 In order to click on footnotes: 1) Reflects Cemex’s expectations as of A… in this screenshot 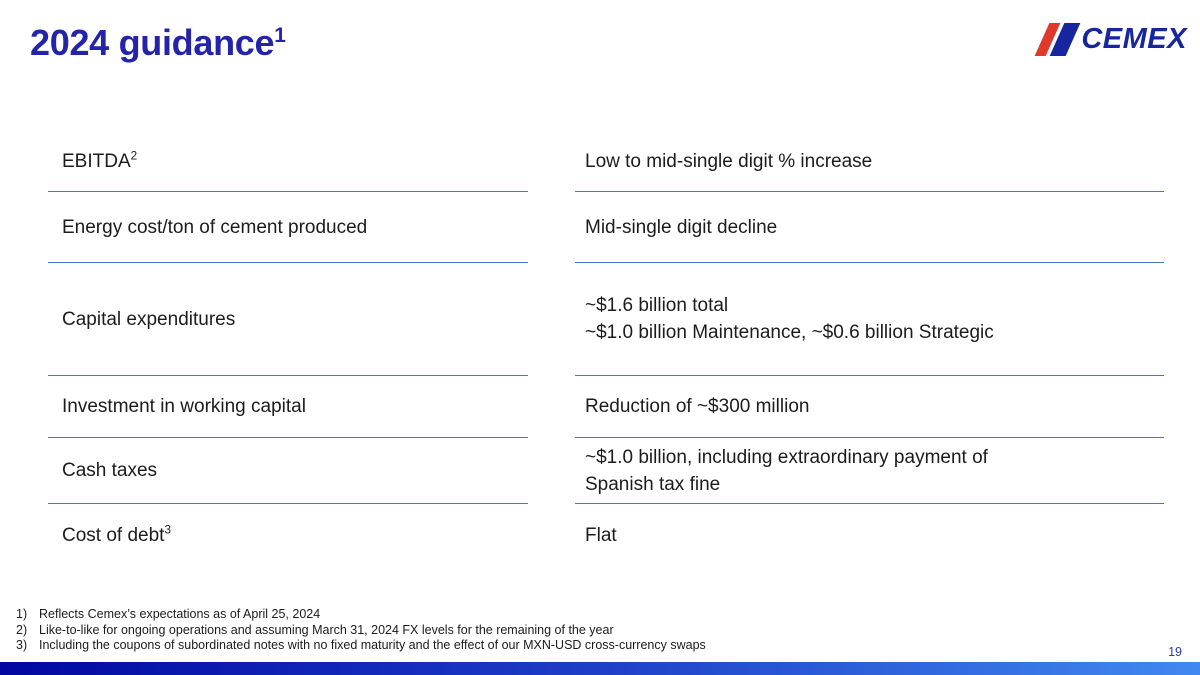, I will do `click(361, 630)`.